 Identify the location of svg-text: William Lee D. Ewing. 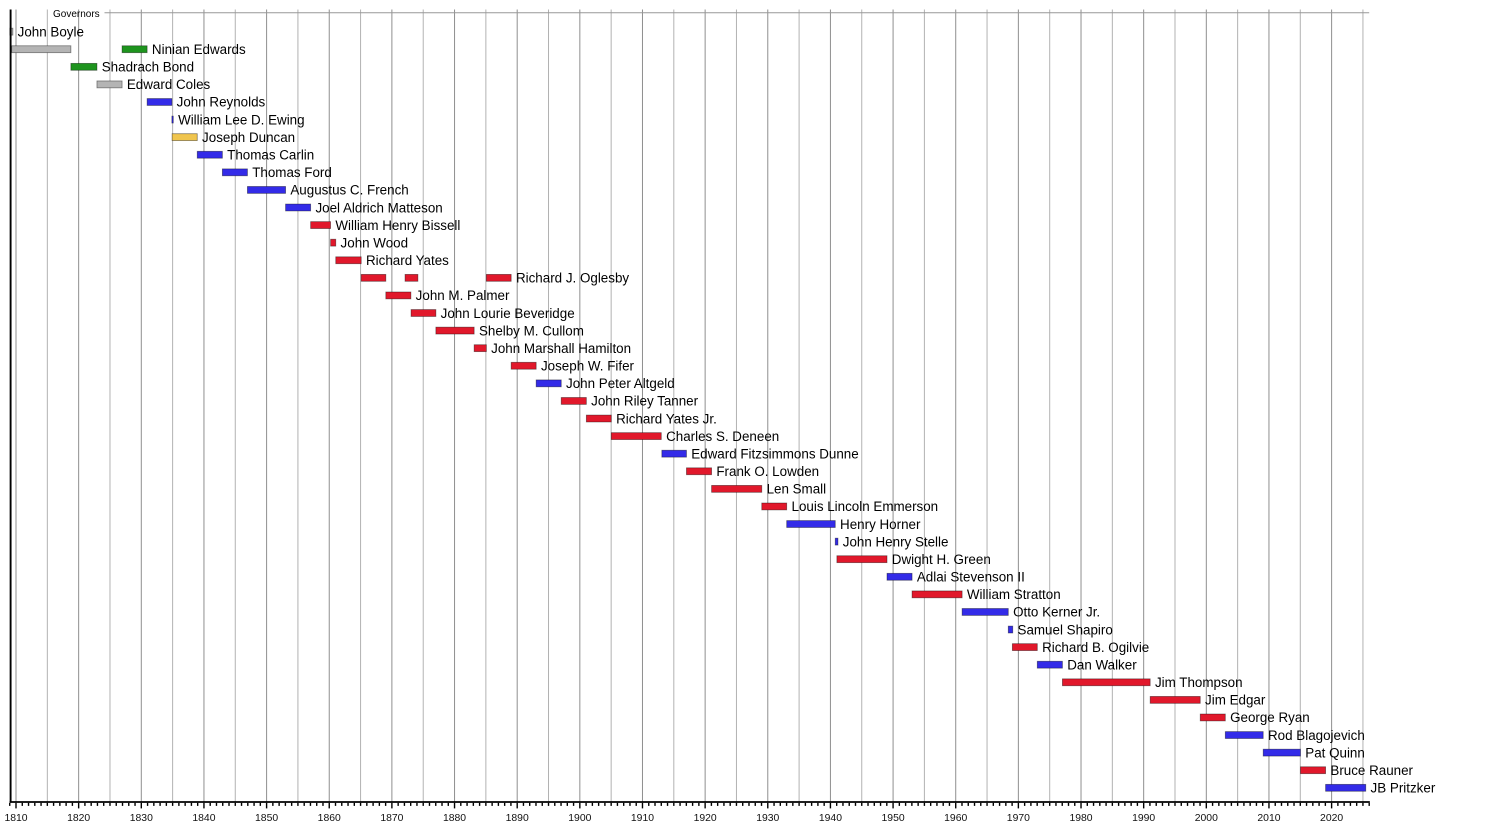
(241, 119).